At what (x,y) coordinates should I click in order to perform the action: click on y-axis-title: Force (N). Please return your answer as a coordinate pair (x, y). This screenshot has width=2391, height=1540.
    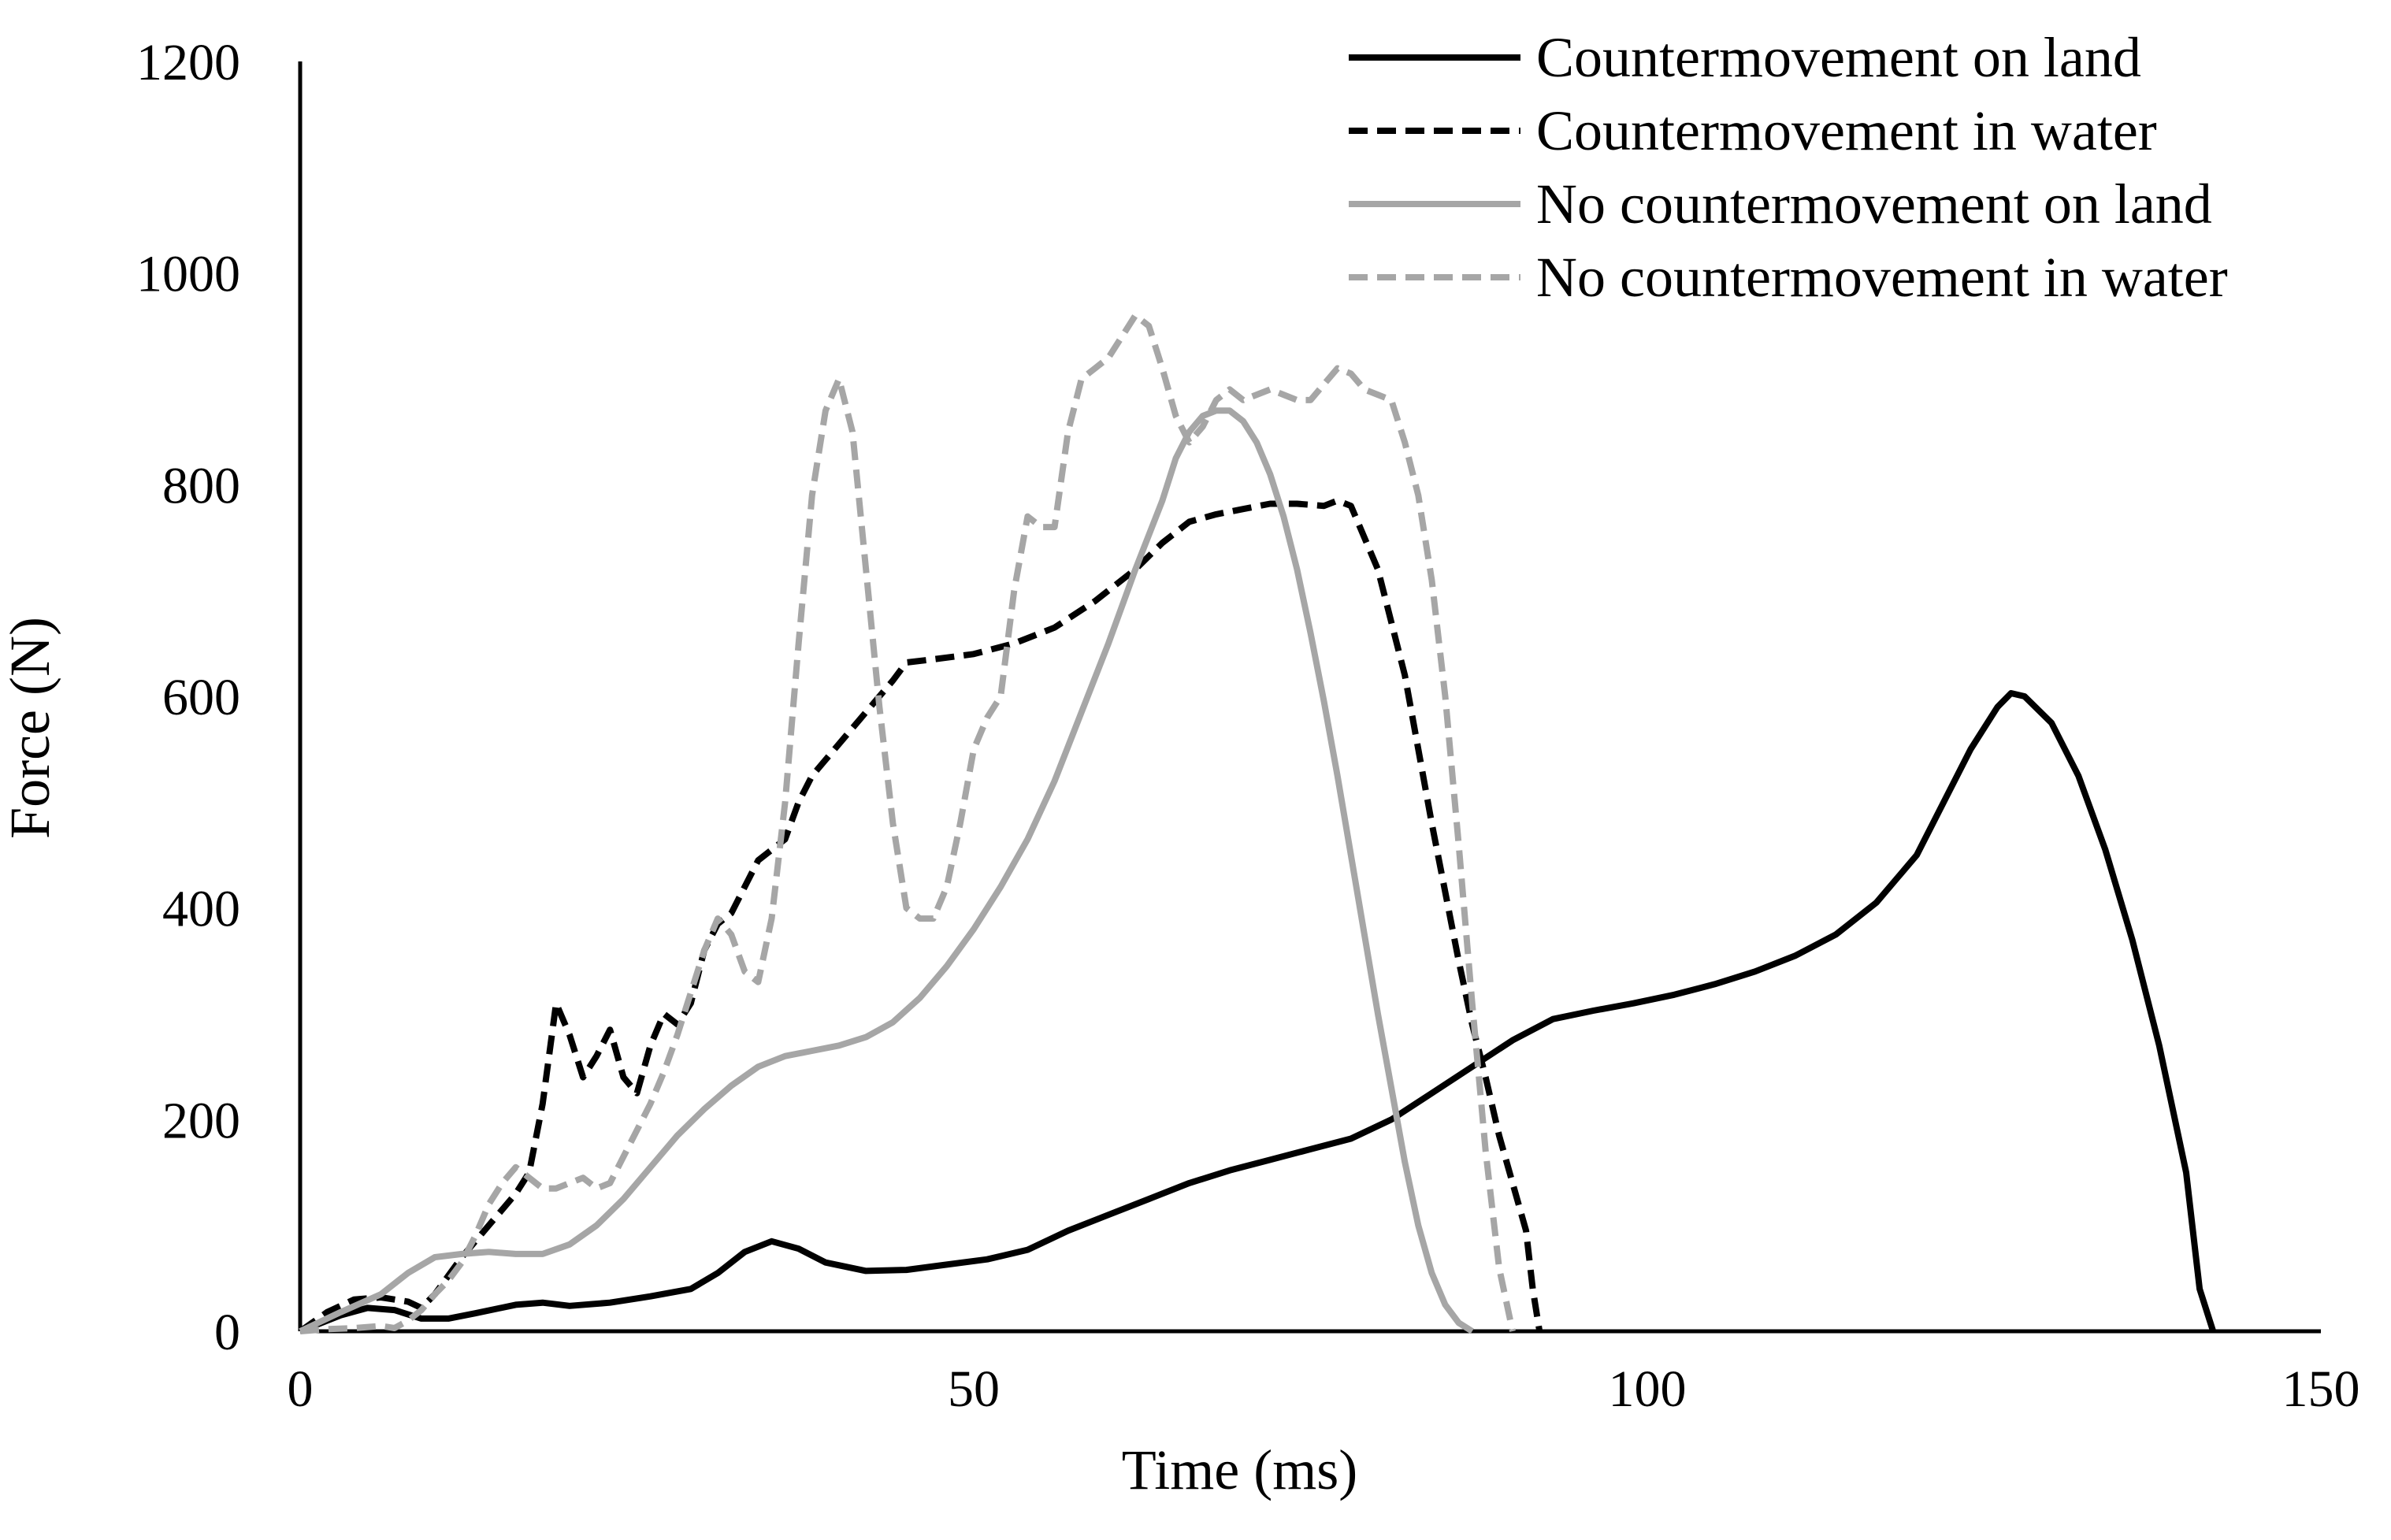
    Looking at the image, I should click on (30, 728).